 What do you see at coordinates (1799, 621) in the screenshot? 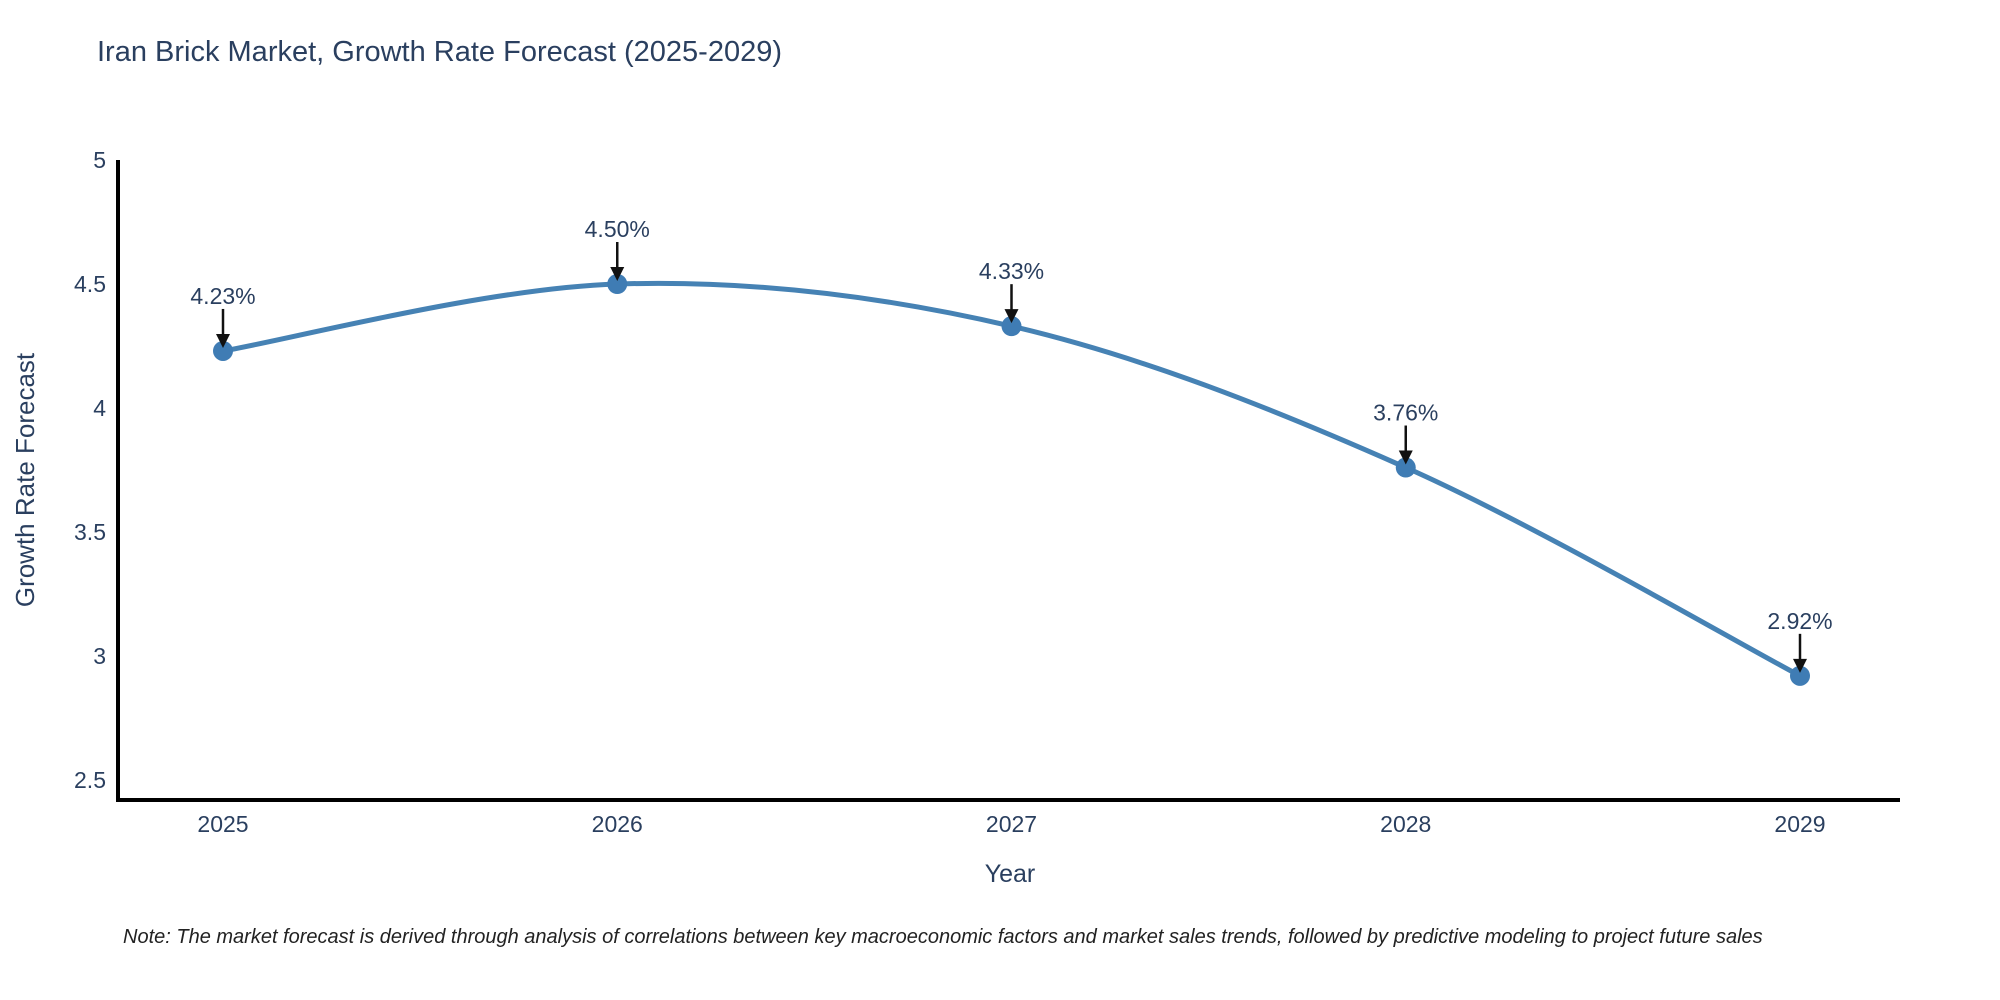
I see `point-label: 2.92%` at bounding box center [1799, 621].